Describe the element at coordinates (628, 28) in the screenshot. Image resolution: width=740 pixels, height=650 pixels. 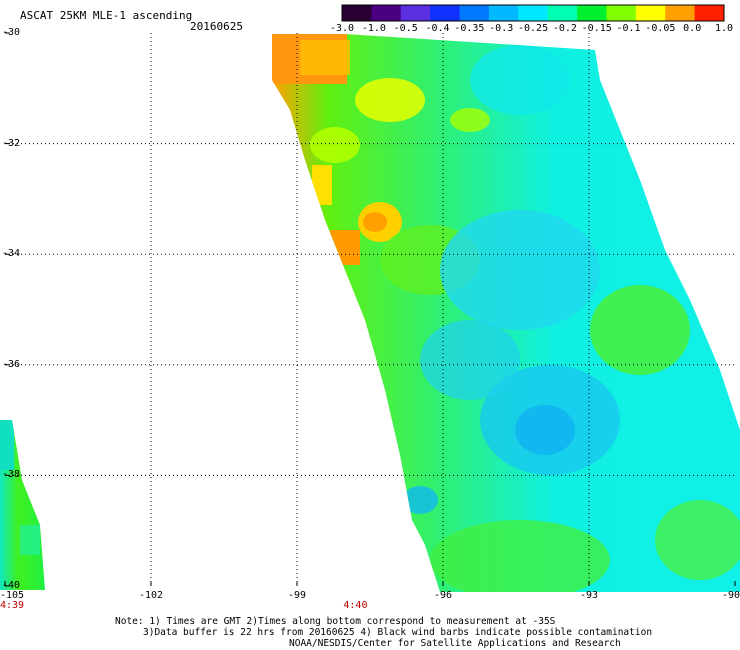
I see `colorbar-tick-label: -0.1` at that location.